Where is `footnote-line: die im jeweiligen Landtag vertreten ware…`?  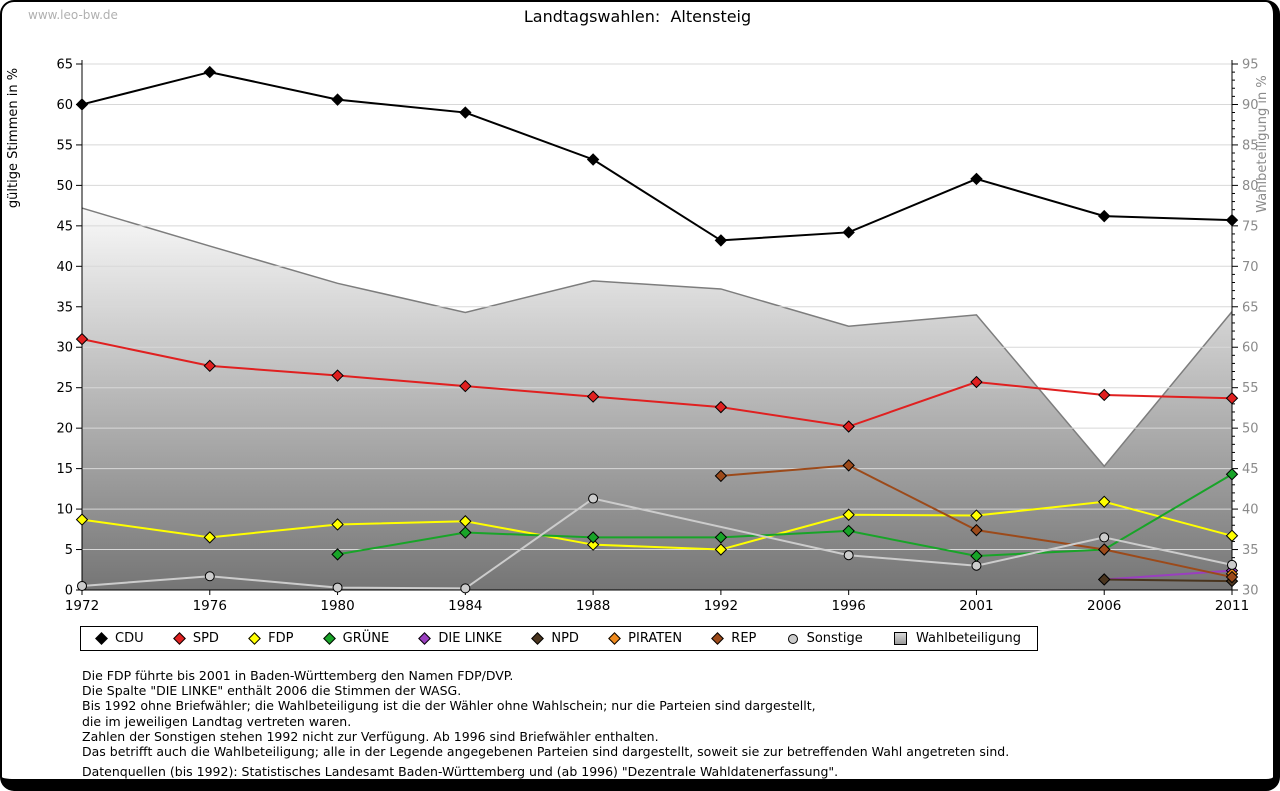 footnote-line: die im jeweiligen Landtag vertreten ware… is located at coordinates (217, 721).